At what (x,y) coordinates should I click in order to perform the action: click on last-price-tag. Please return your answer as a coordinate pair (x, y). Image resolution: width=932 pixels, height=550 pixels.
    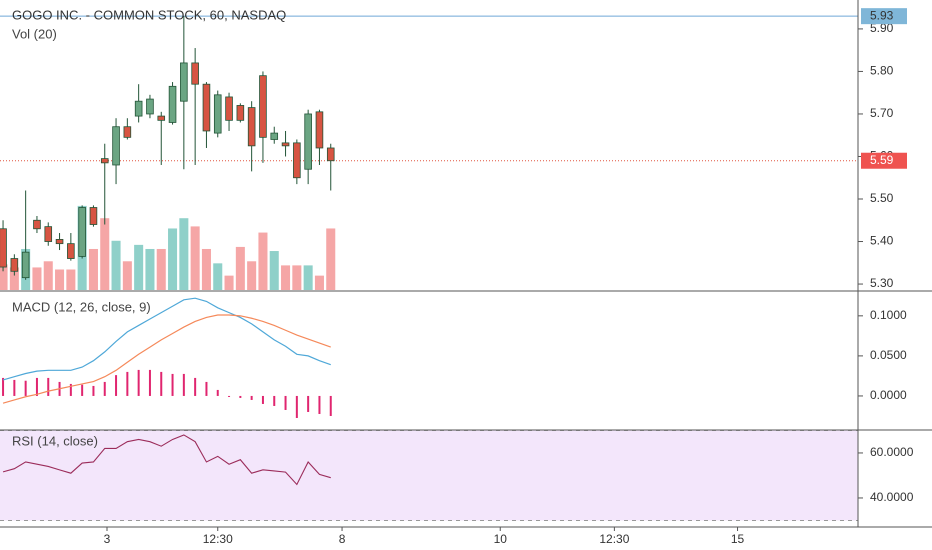
    Looking at the image, I should click on (884, 160).